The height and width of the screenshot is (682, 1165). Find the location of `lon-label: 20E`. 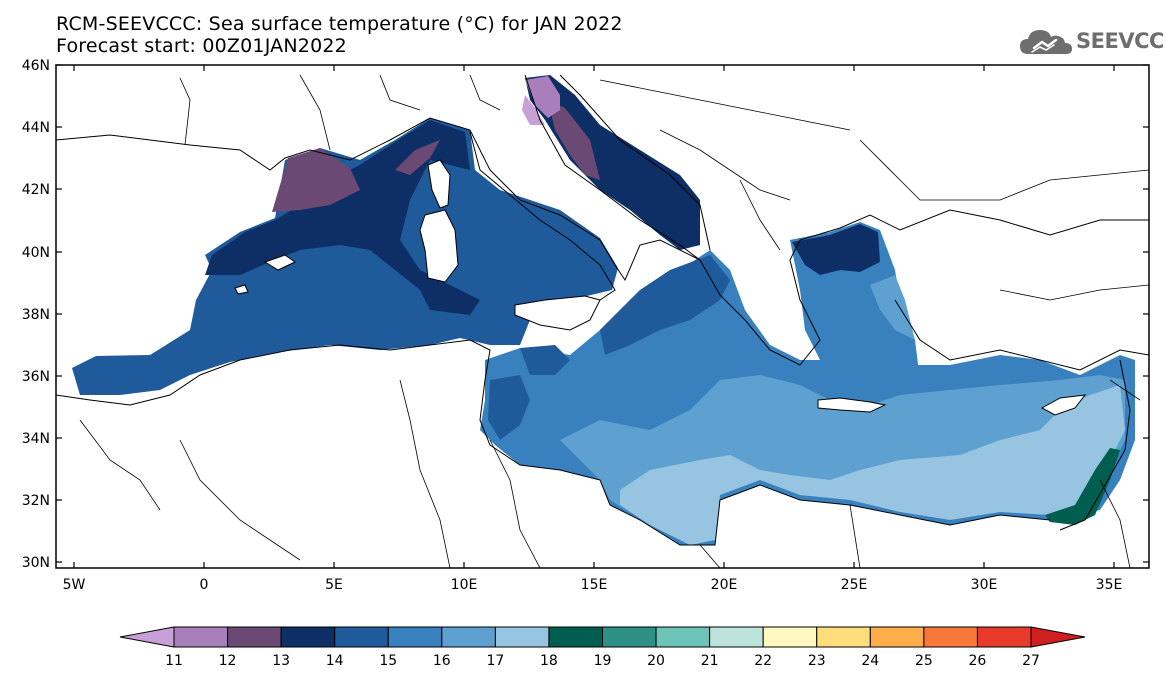

lon-label: 20E is located at coordinates (724, 585).